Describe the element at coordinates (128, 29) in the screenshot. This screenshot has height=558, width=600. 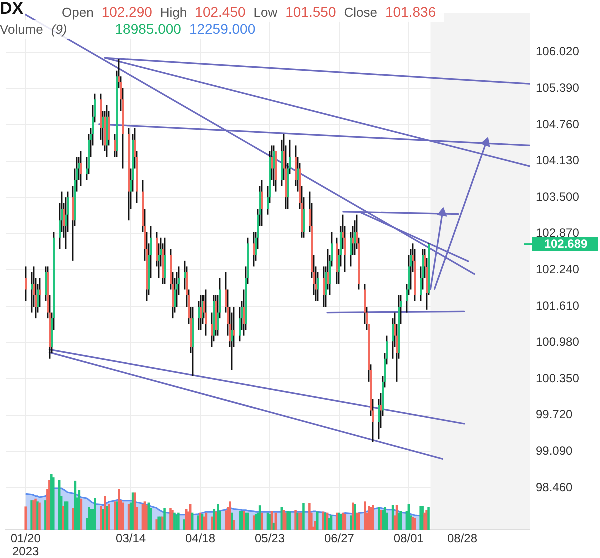
I see `text: Volume (9) 18985.000 12259.000` at that location.